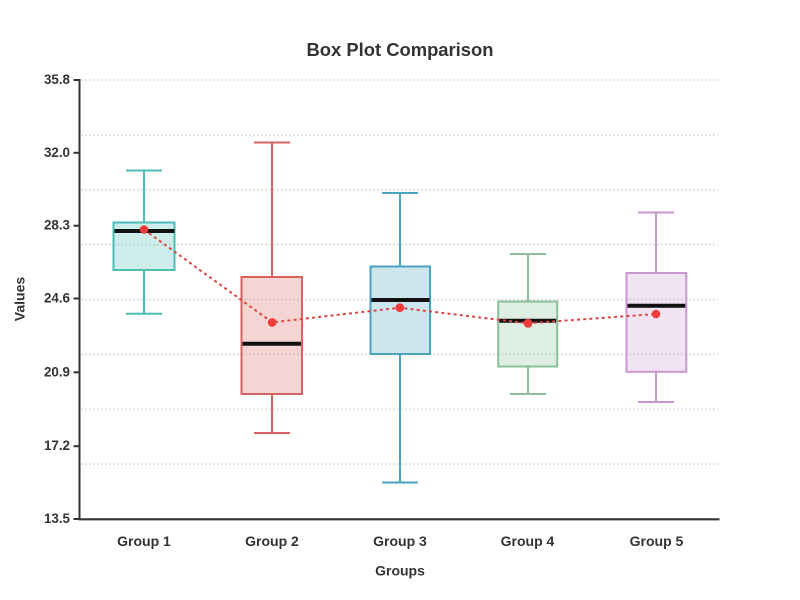 The width and height of the screenshot is (800, 600). Describe the element at coordinates (272, 541) in the screenshot. I see `svg-text: Group 2` at that location.